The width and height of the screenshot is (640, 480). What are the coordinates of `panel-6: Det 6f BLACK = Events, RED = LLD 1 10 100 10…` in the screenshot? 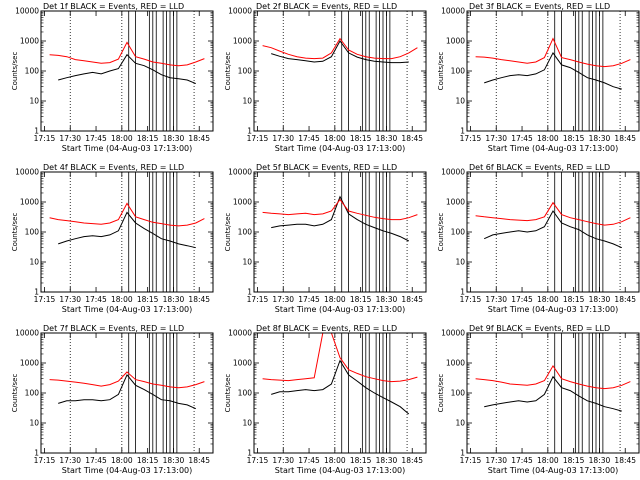 It's located at (538, 238).